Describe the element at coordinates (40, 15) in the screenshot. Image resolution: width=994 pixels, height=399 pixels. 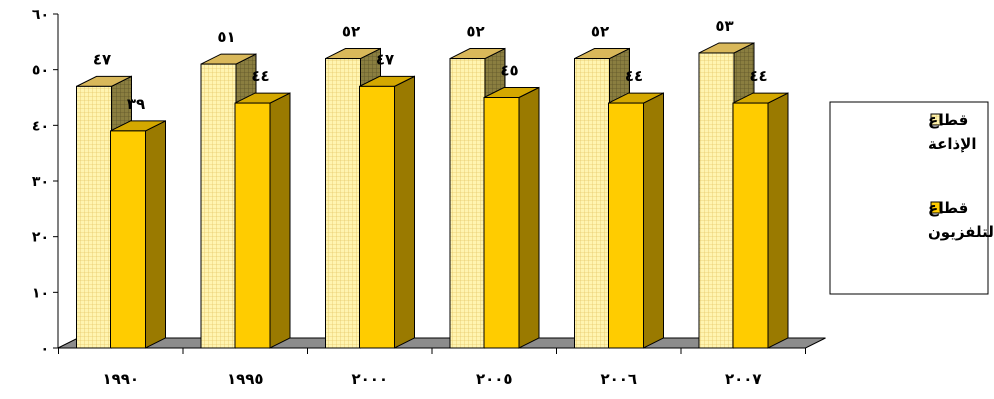
I see `y-tick-label: ٦٠` at that location.